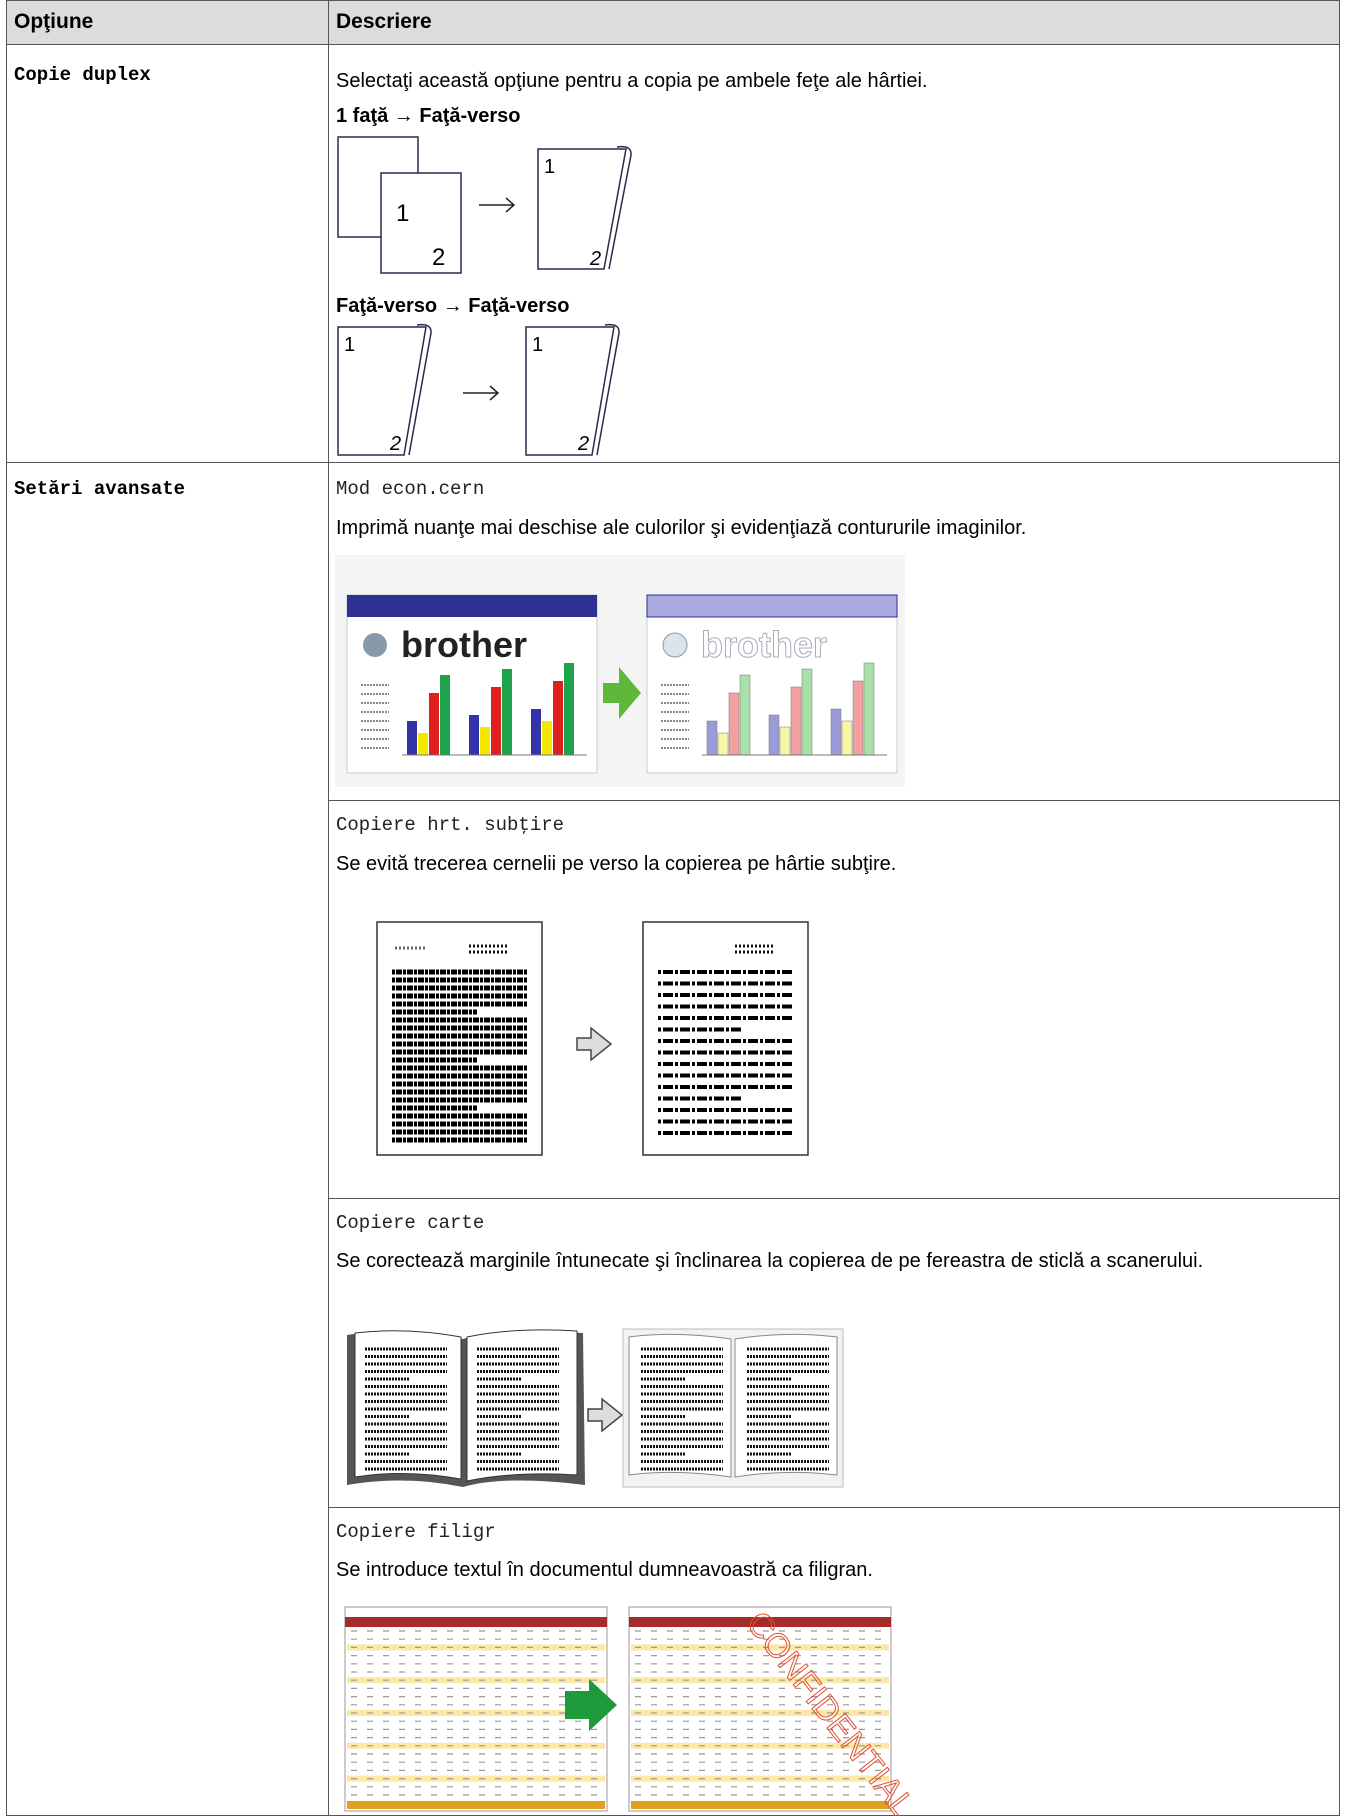  Describe the element at coordinates (100, 489) in the screenshot. I see `option-name: Setări avansate` at that location.